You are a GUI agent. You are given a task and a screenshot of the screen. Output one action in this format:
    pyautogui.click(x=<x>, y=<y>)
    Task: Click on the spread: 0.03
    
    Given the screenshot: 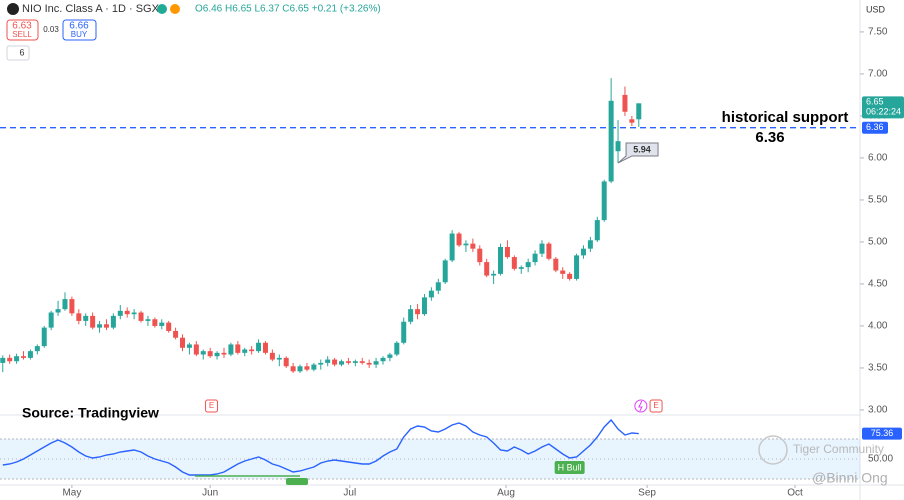 What is the action you would take?
    pyautogui.click(x=51, y=29)
    